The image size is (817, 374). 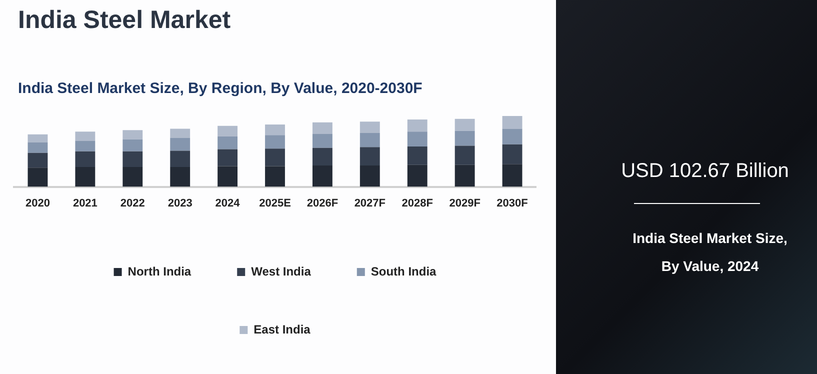 What do you see at coordinates (282, 329) in the screenshot?
I see `legend-label: East India` at bounding box center [282, 329].